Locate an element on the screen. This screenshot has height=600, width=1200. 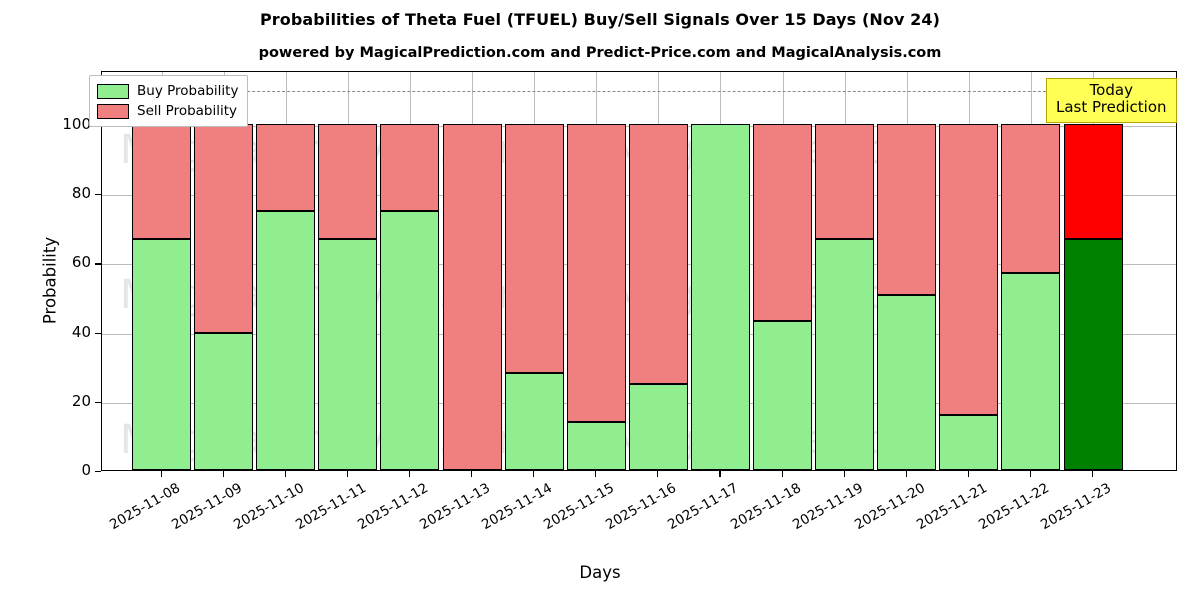
legend-label-sell: Sell Probability is located at coordinates (187, 111).